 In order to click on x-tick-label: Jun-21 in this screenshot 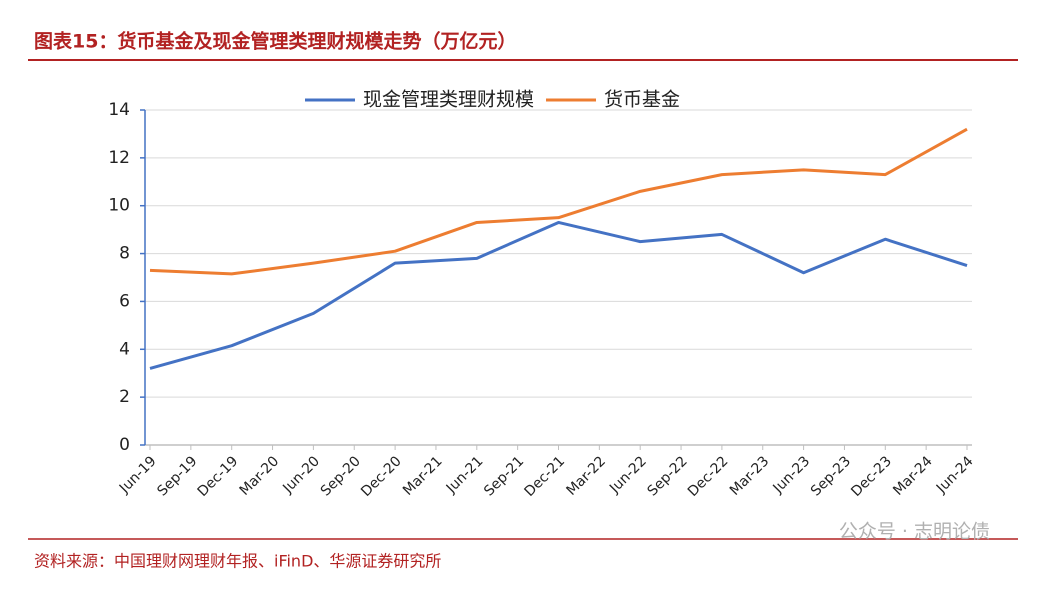, I will do `click(465, 475)`.